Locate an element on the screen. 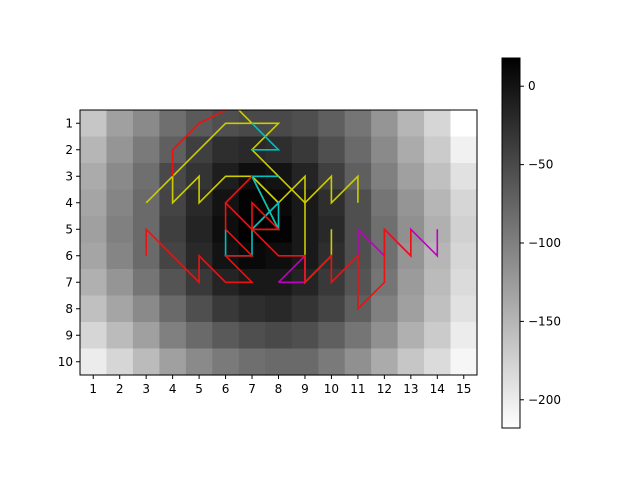 The height and width of the screenshot is (480, 640). x-tick-label: 15 is located at coordinates (463, 389).